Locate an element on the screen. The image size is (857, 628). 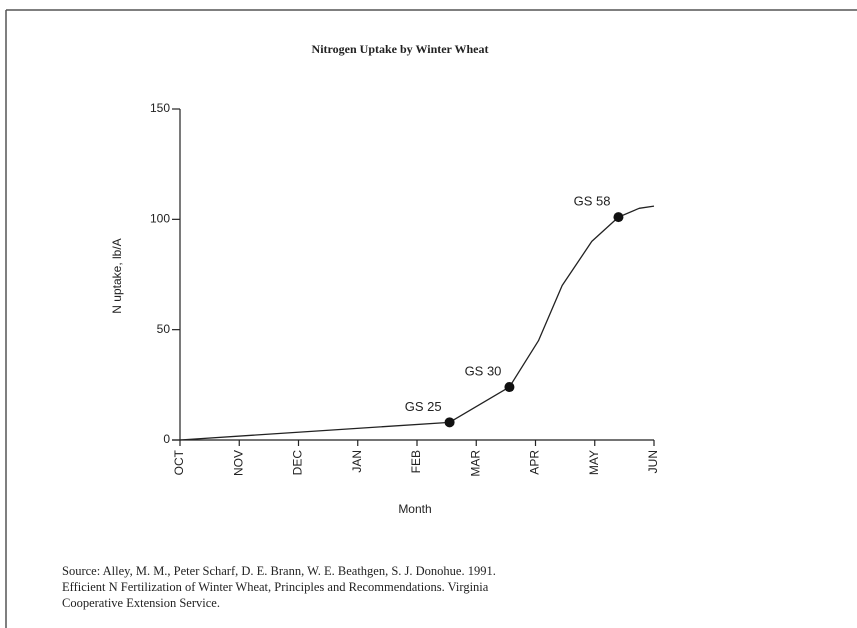
source-line: Cooperative Extension Service. is located at coordinates (141, 603).